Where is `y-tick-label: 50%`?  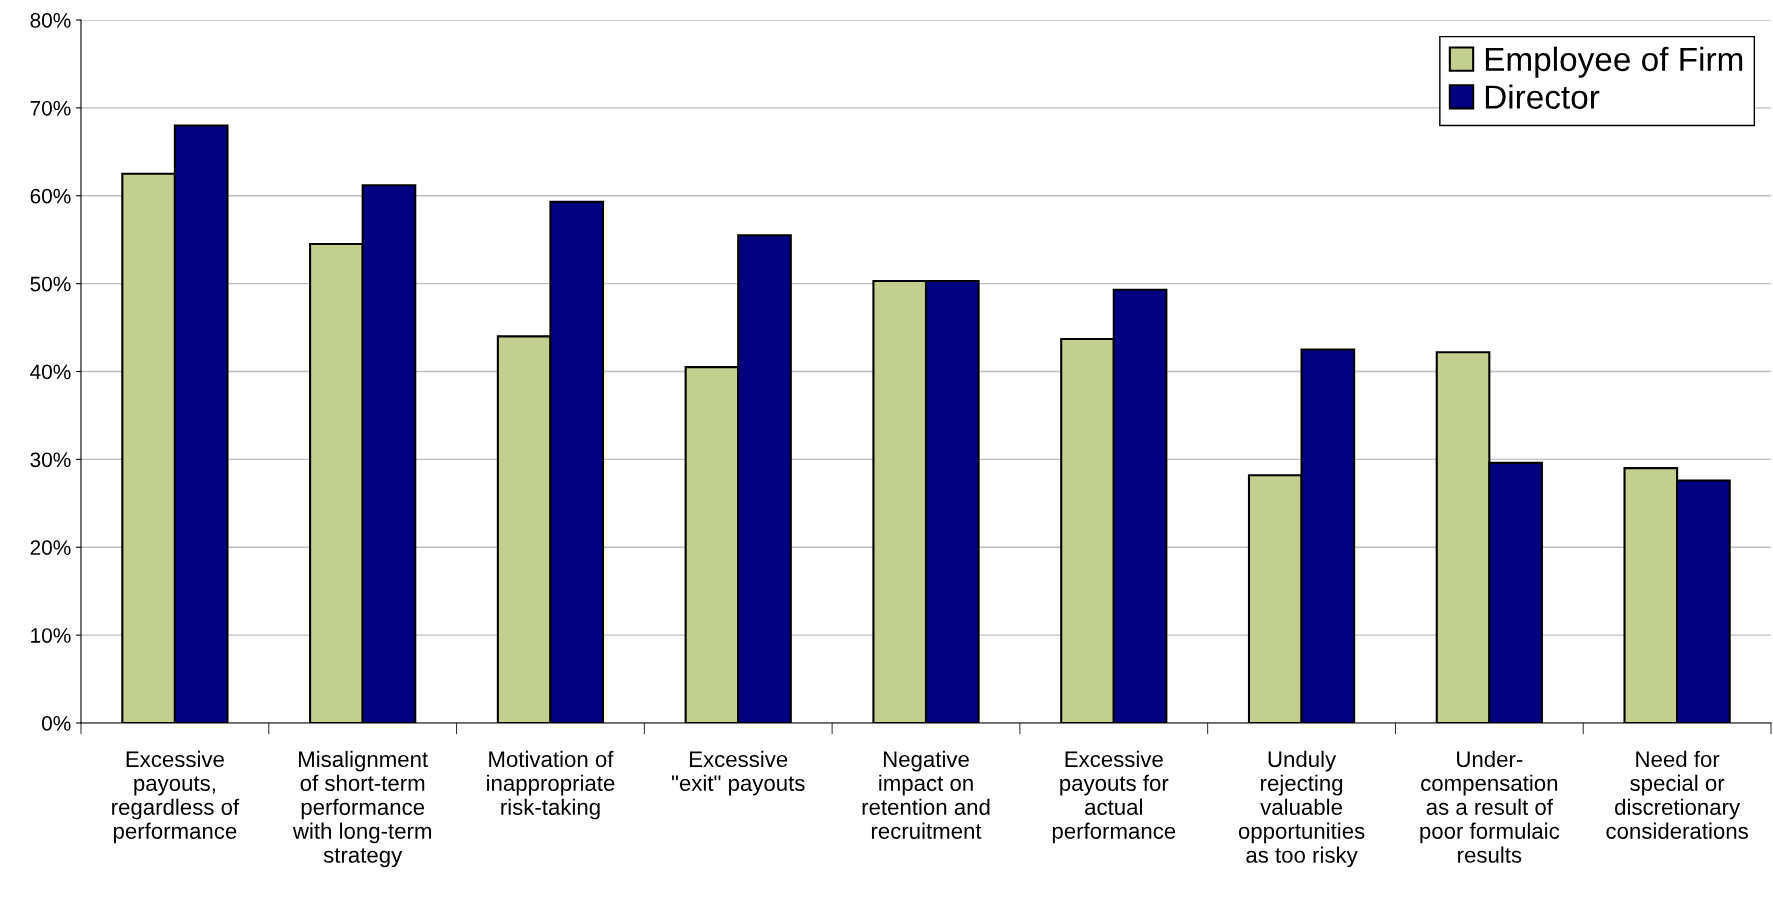 y-tick-label: 50% is located at coordinates (50, 284).